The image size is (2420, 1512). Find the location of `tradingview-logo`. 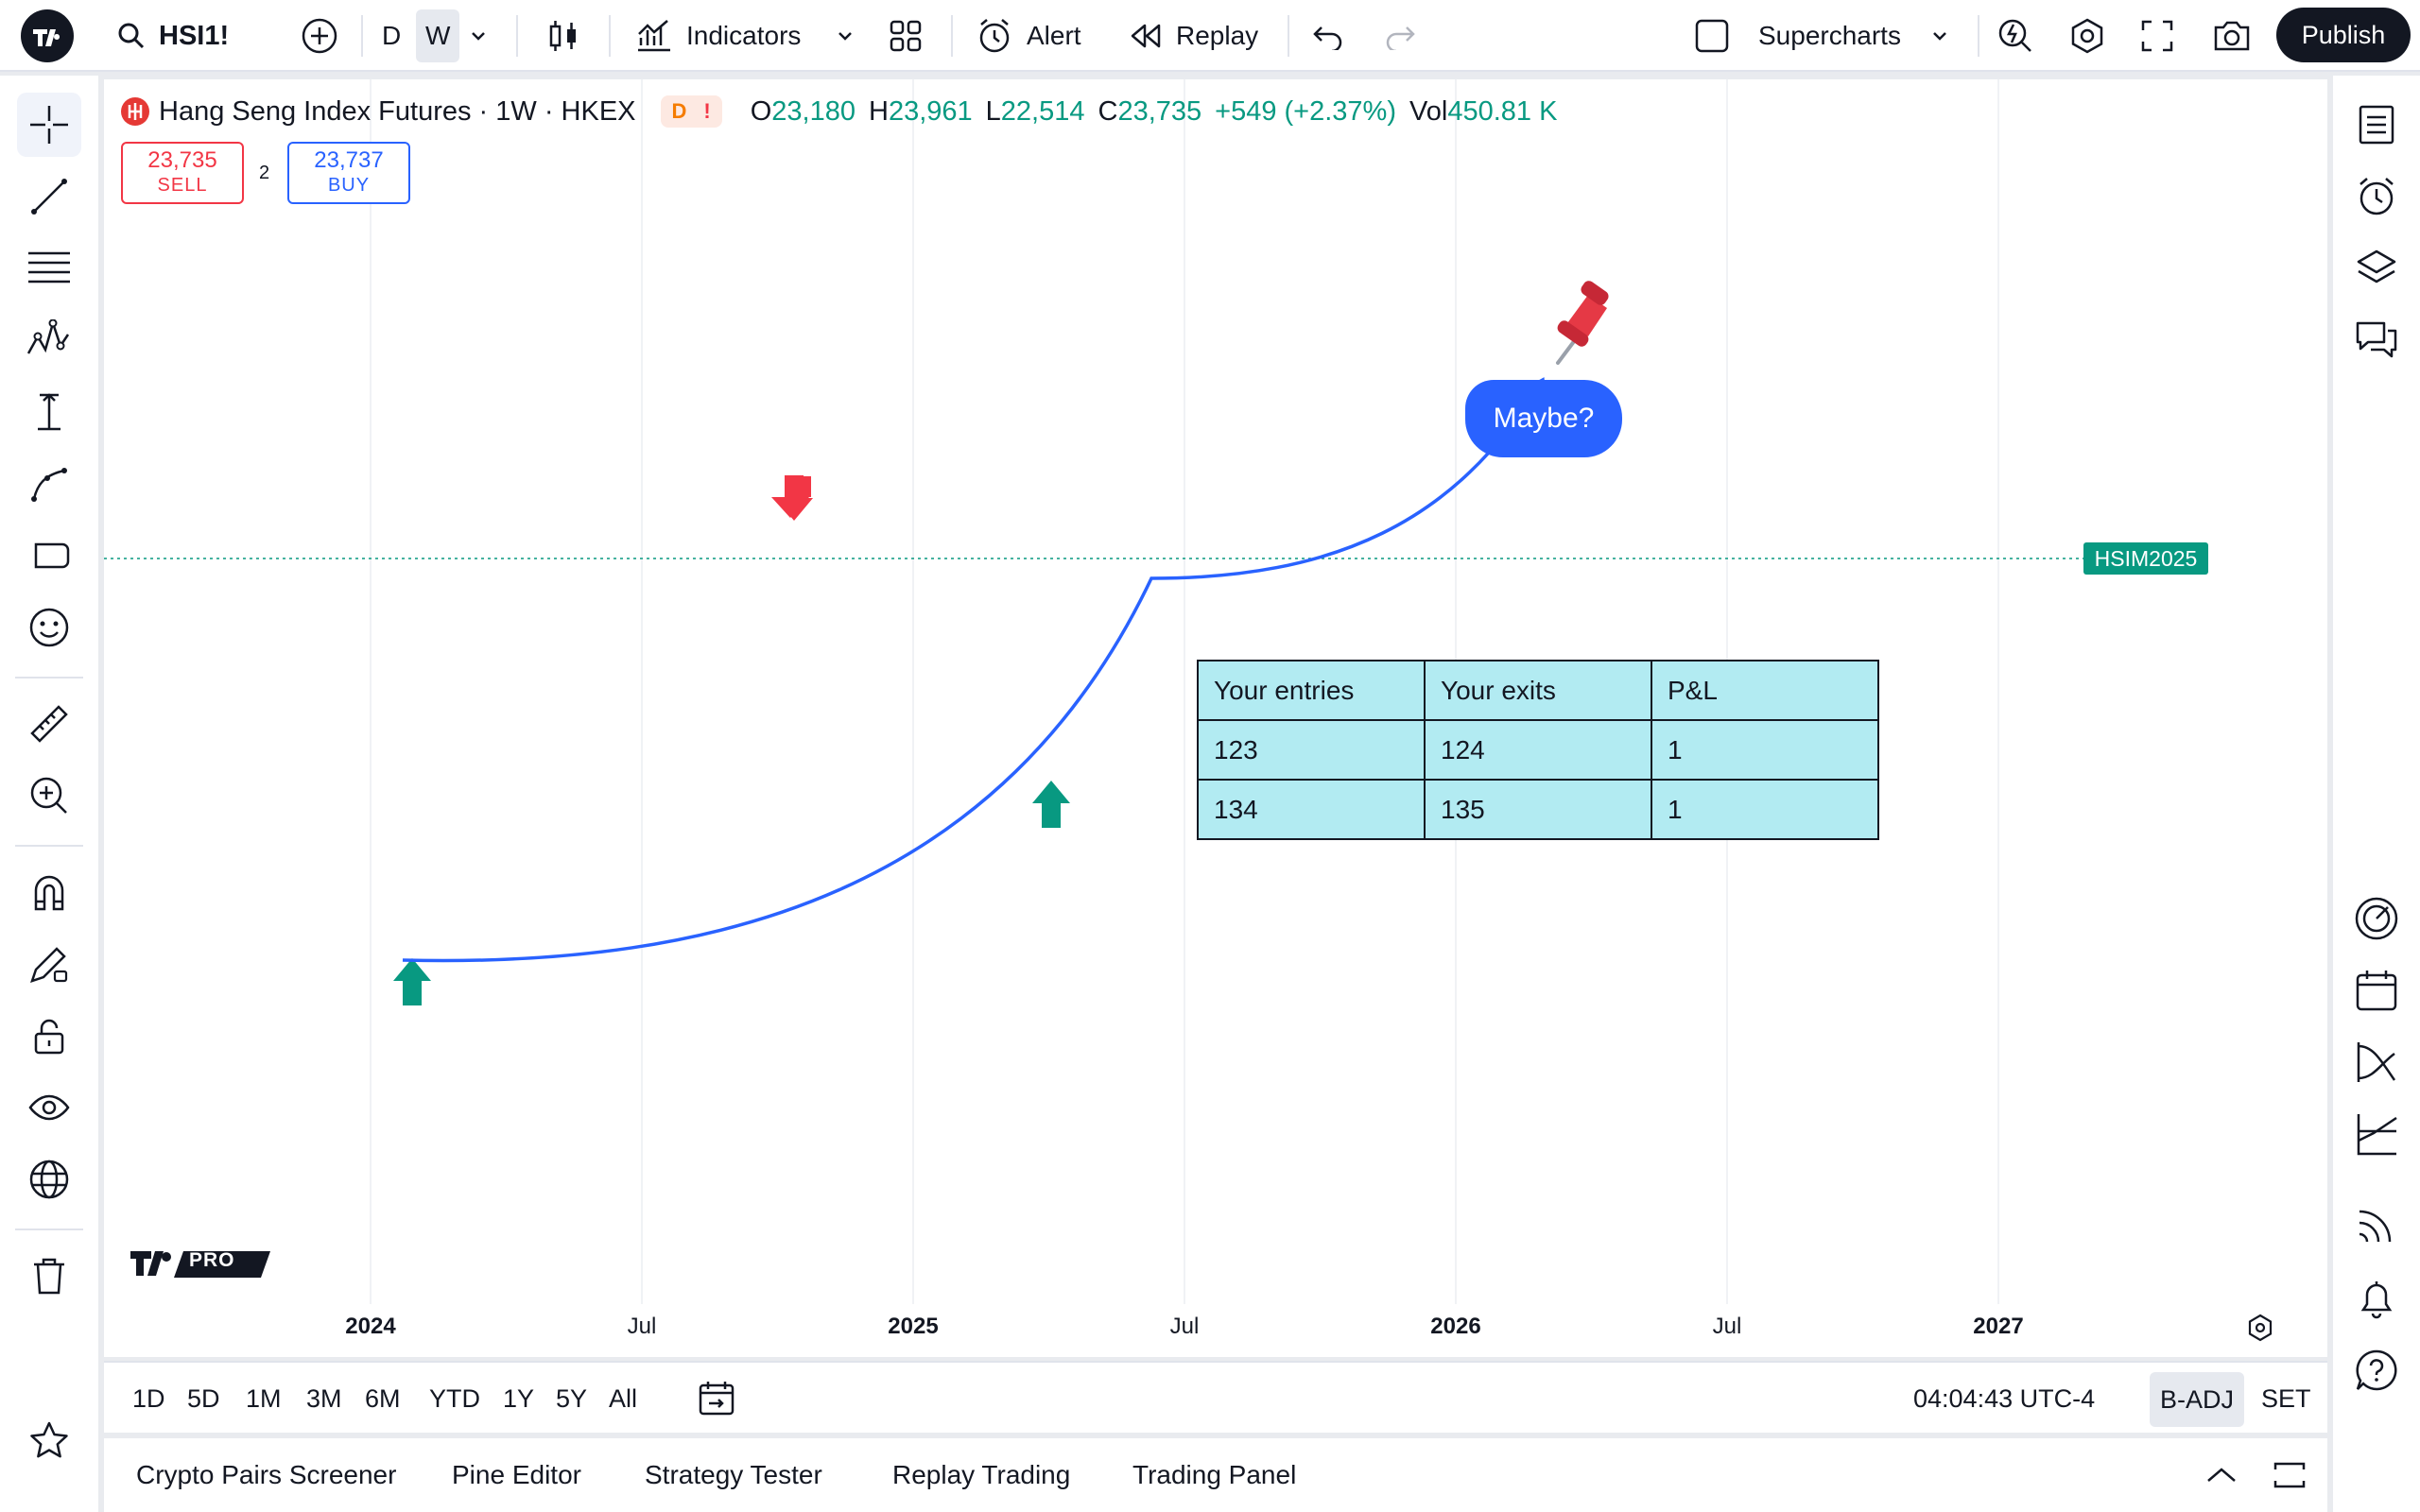

tradingview-logo is located at coordinates (47, 36).